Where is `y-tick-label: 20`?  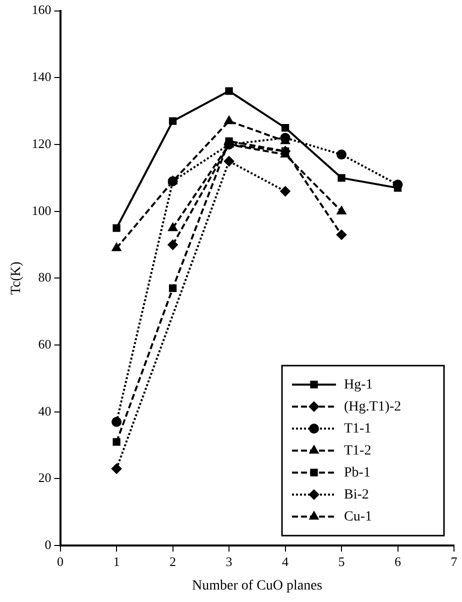 y-tick-label: 20 is located at coordinates (45, 478).